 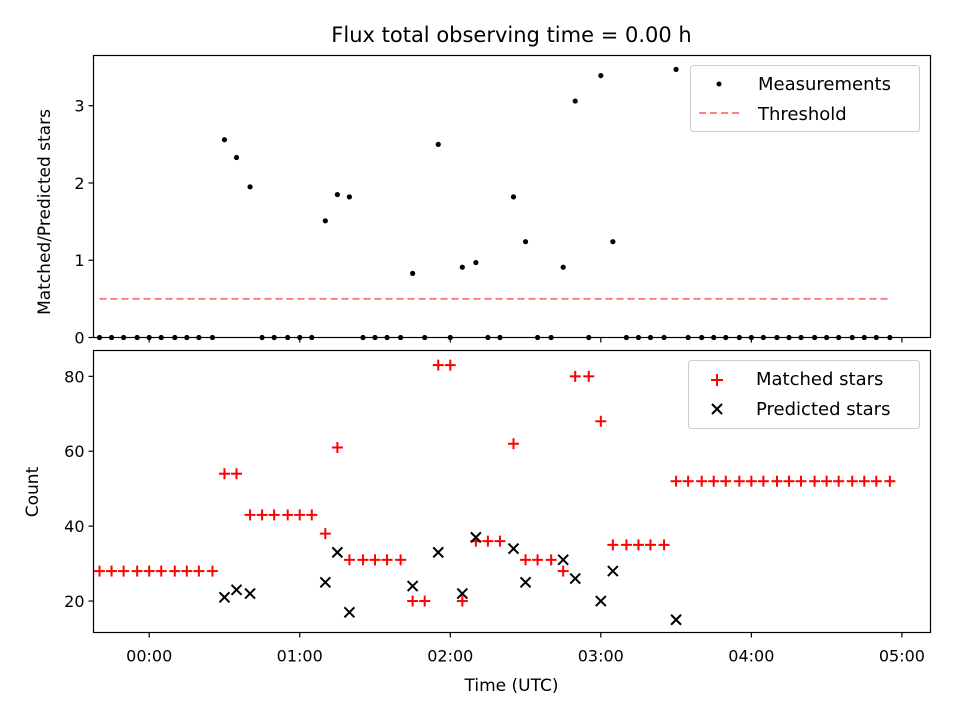 What do you see at coordinates (45, 212) in the screenshot?
I see `top-y-axis-label: Matched/Predicted stars` at bounding box center [45, 212].